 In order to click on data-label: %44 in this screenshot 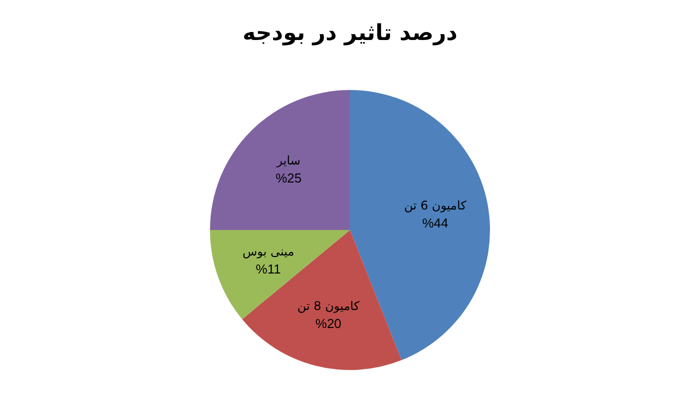, I will do `click(435, 223)`.